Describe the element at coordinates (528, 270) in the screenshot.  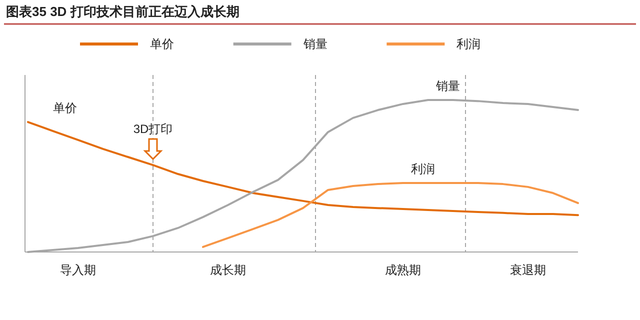
I see `x-tick-label: 衰退期` at that location.